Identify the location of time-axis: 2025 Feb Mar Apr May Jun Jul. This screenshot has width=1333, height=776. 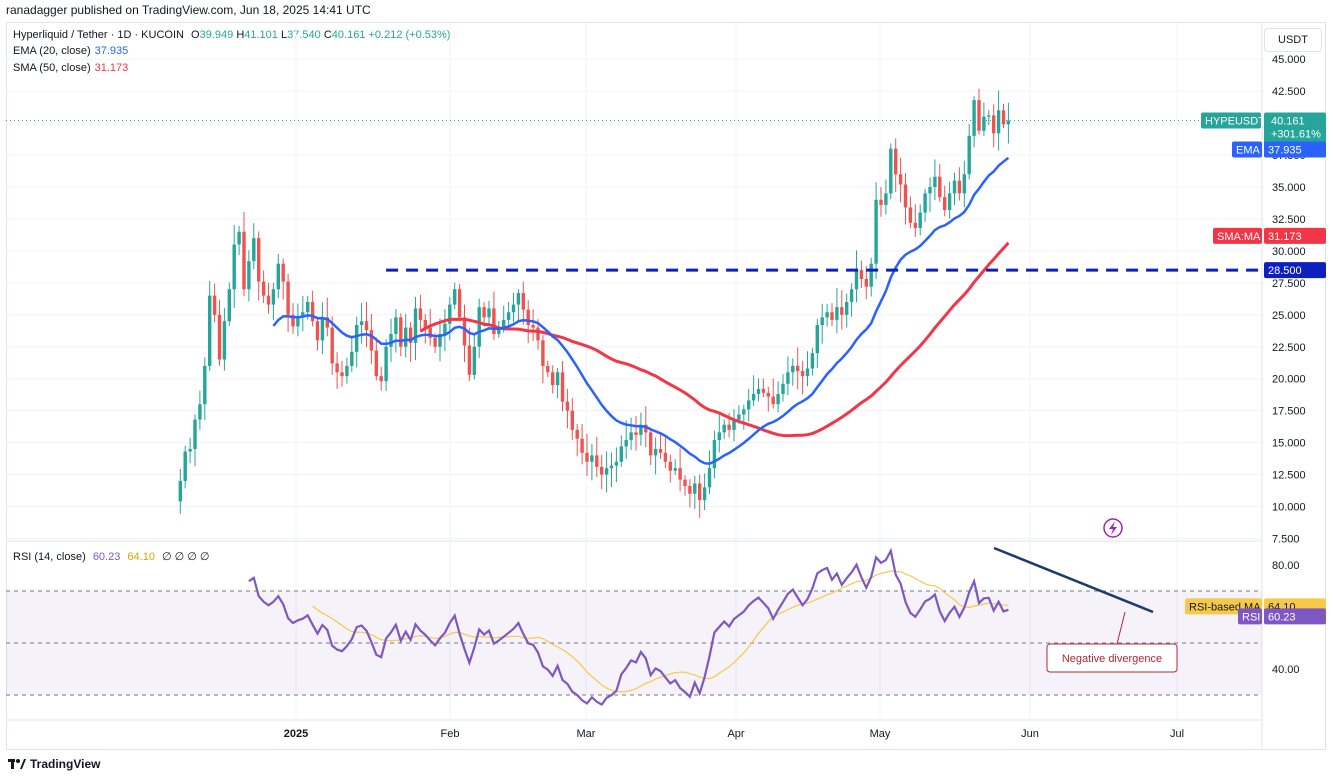
(734, 734).